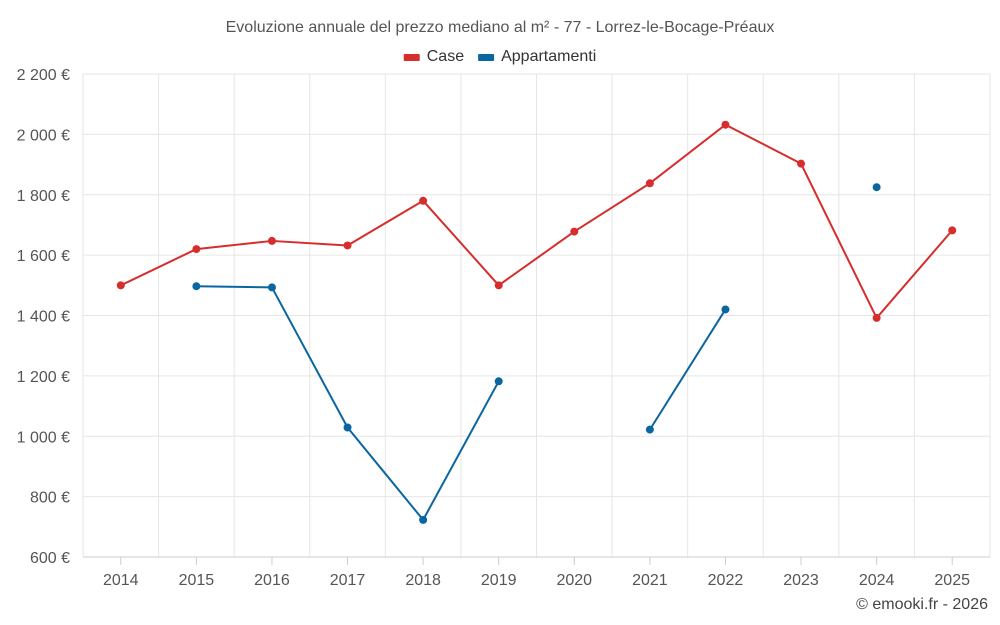  What do you see at coordinates (445, 56) in the screenshot?
I see `legend-label: Case` at bounding box center [445, 56].